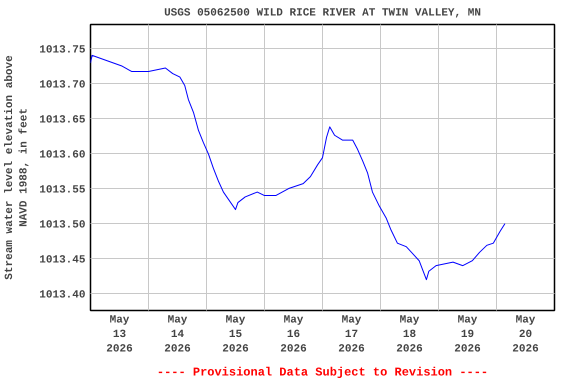 The width and height of the screenshot is (576, 384). I want to click on x-tick-label: May 18 2026, so click(409, 335).